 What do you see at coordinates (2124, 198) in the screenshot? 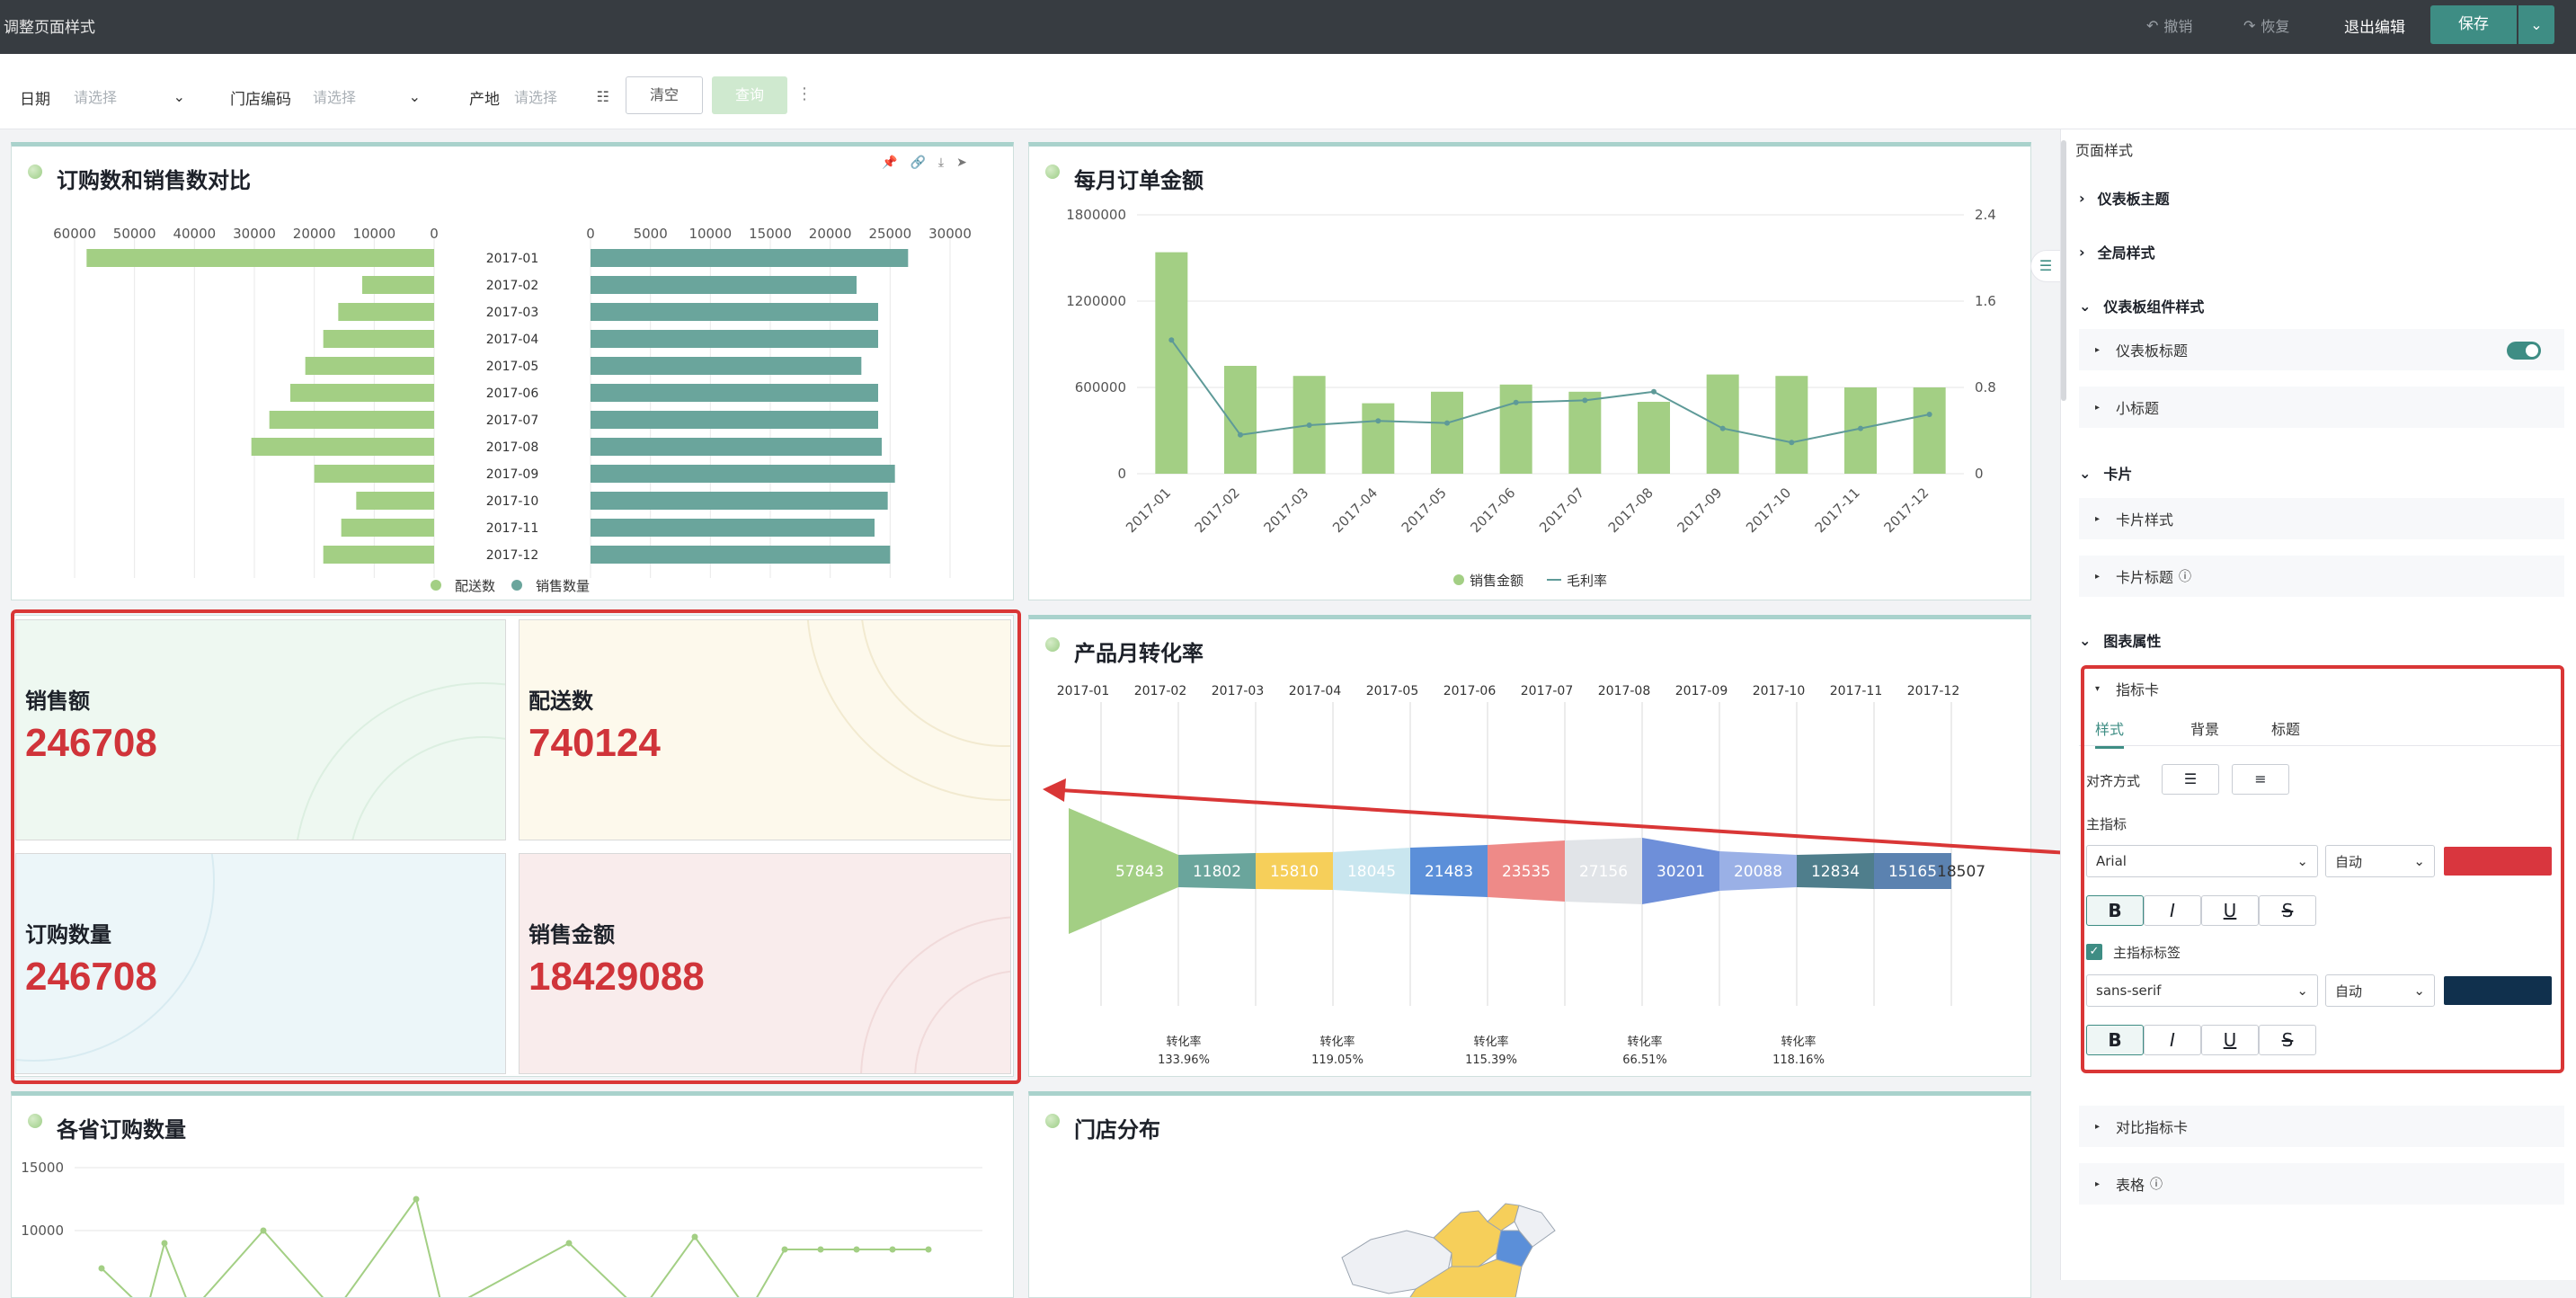
I see `section-theme: › 仪表板主题` at bounding box center [2124, 198].